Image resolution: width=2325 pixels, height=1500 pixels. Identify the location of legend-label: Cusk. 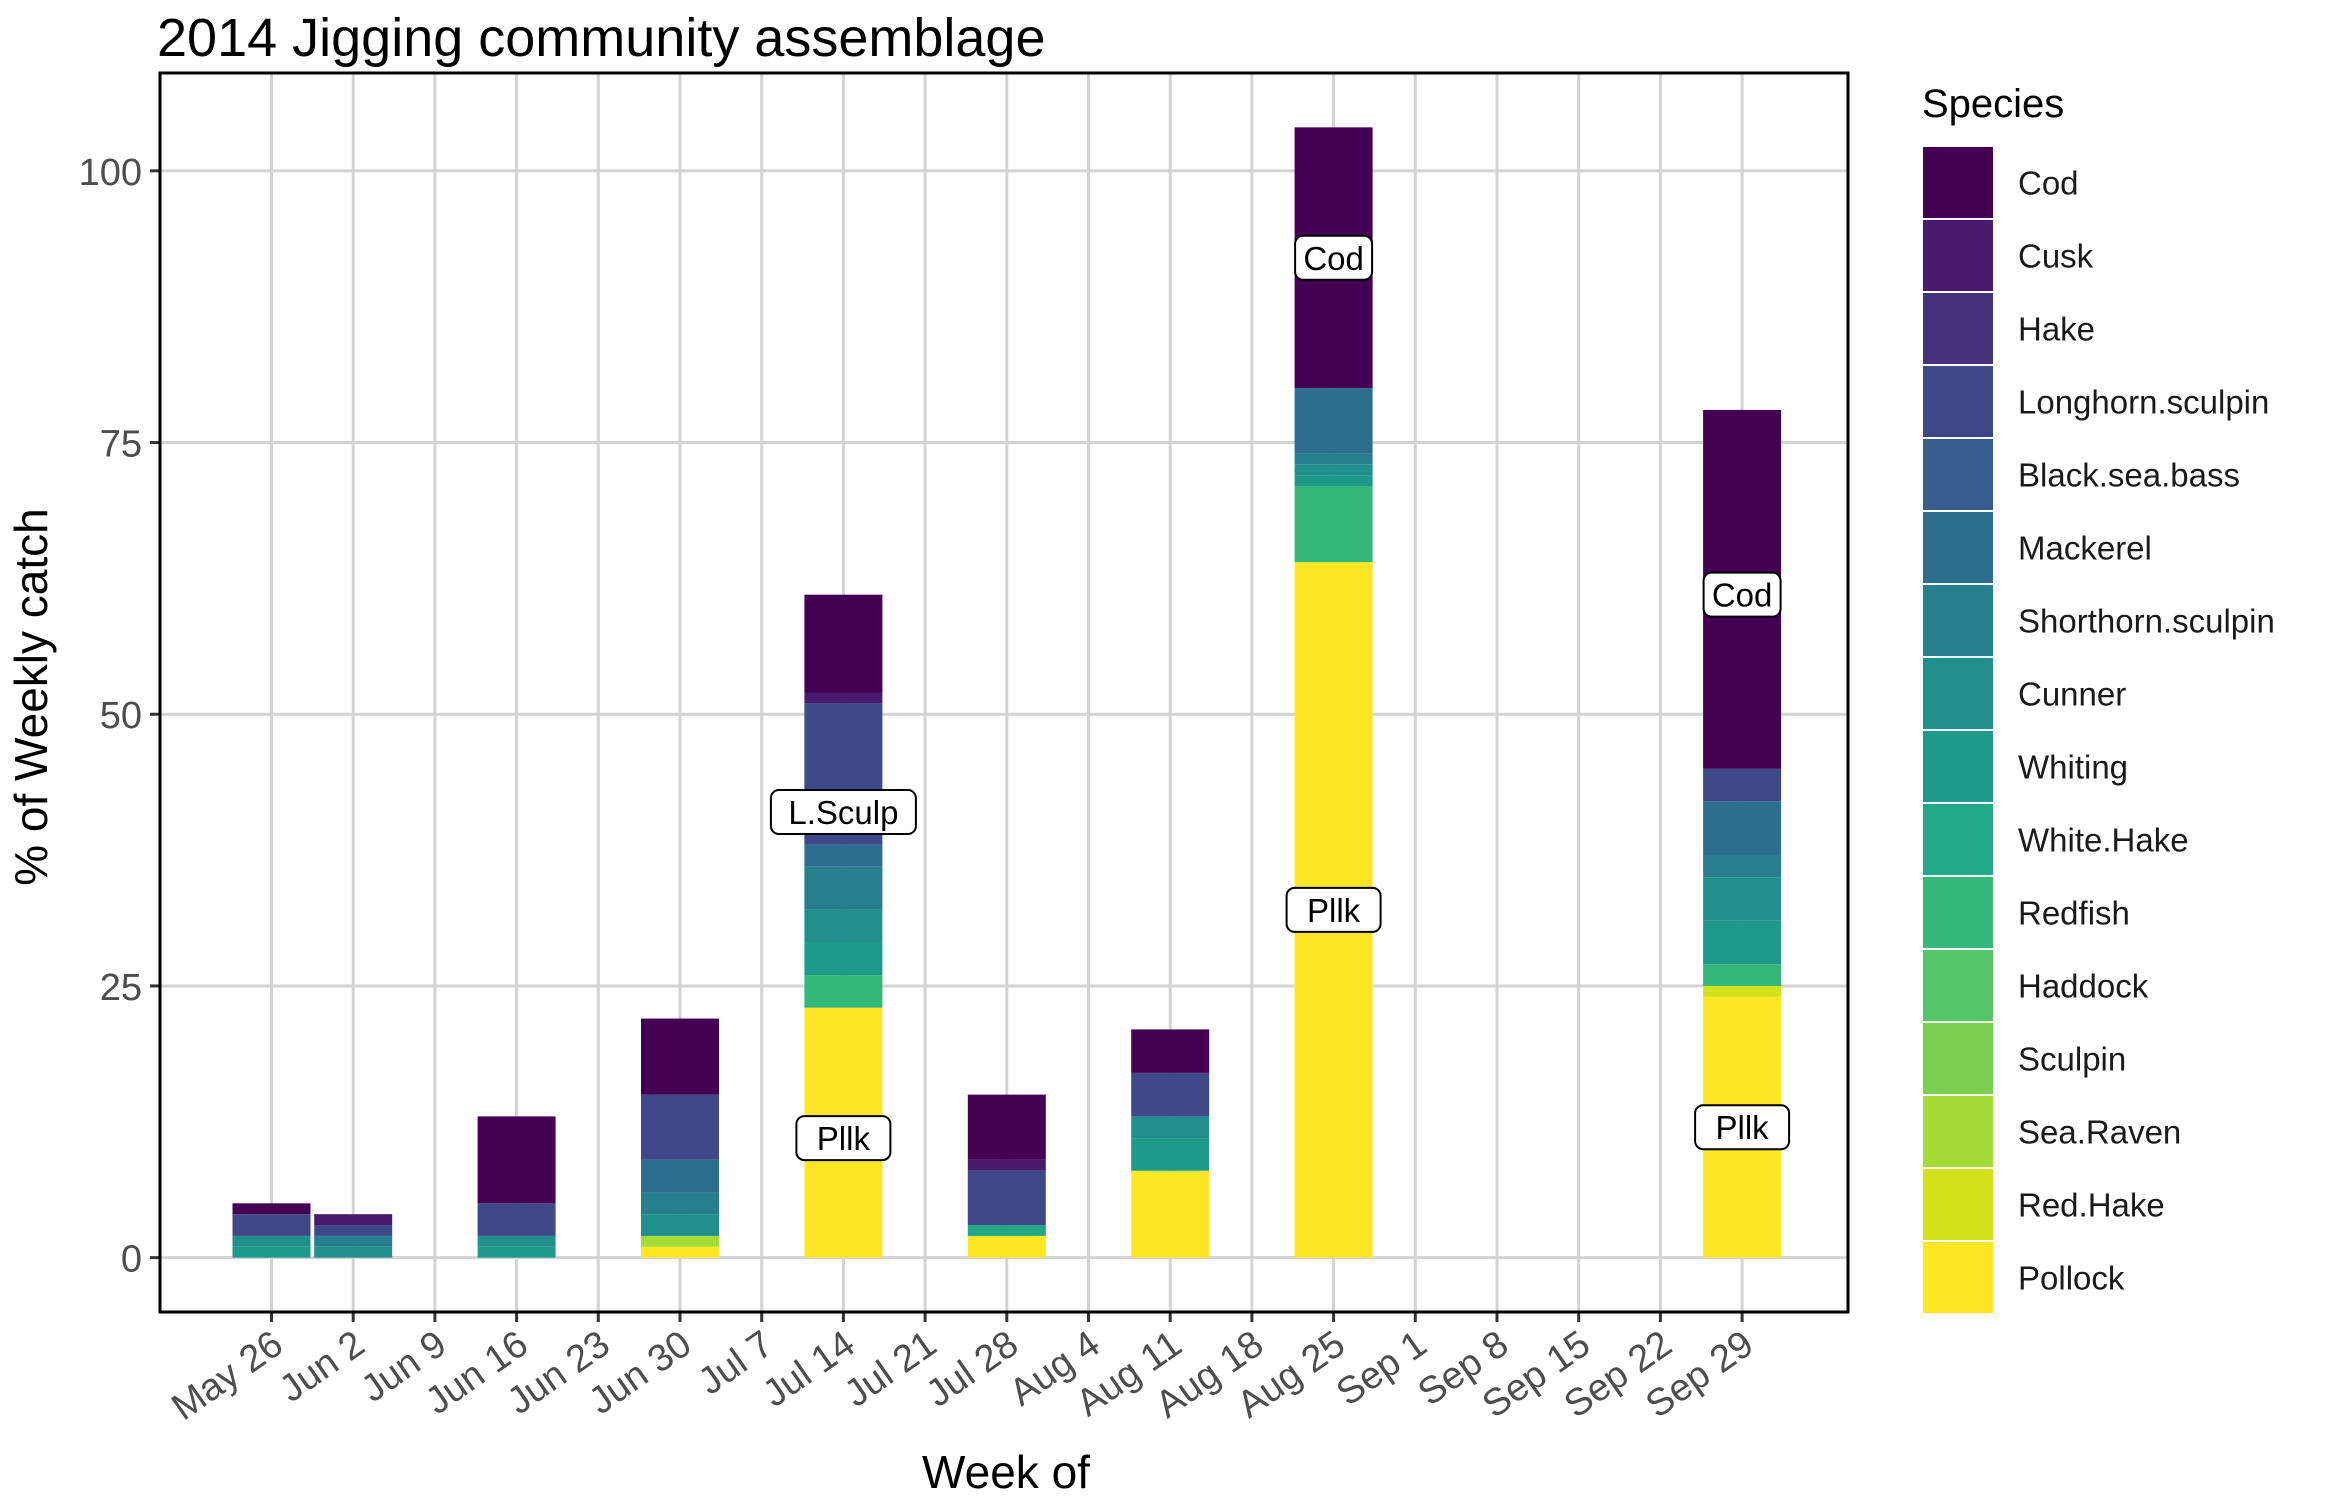
(2056, 256).